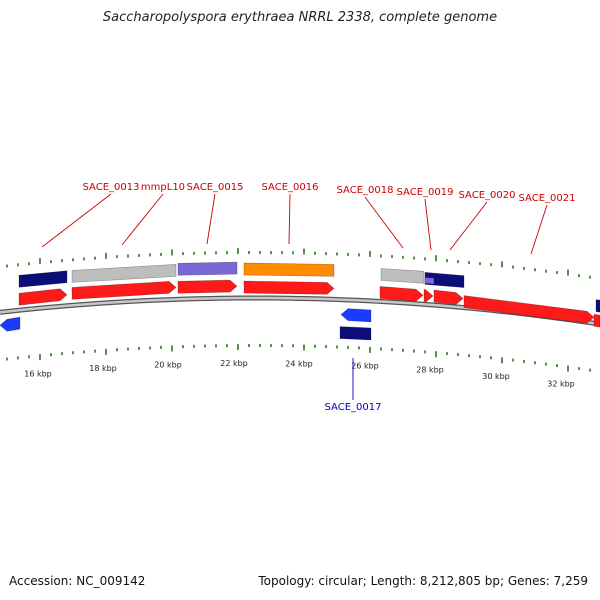 Image resolution: width=600 pixels, height=600 pixels. Describe the element at coordinates (365, 366) in the screenshot. I see `scale-label: 26 kbp` at that location.